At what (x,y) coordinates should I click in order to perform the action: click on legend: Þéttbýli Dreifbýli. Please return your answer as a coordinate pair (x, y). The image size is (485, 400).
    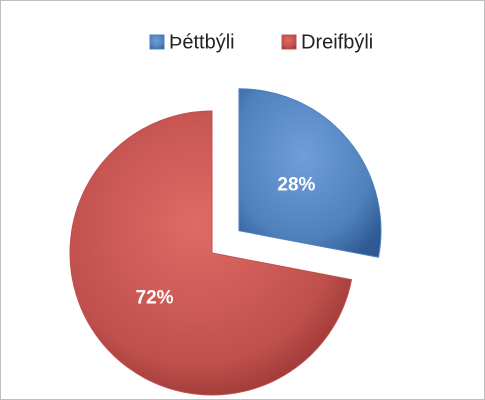
    Looking at the image, I should click on (261, 42).